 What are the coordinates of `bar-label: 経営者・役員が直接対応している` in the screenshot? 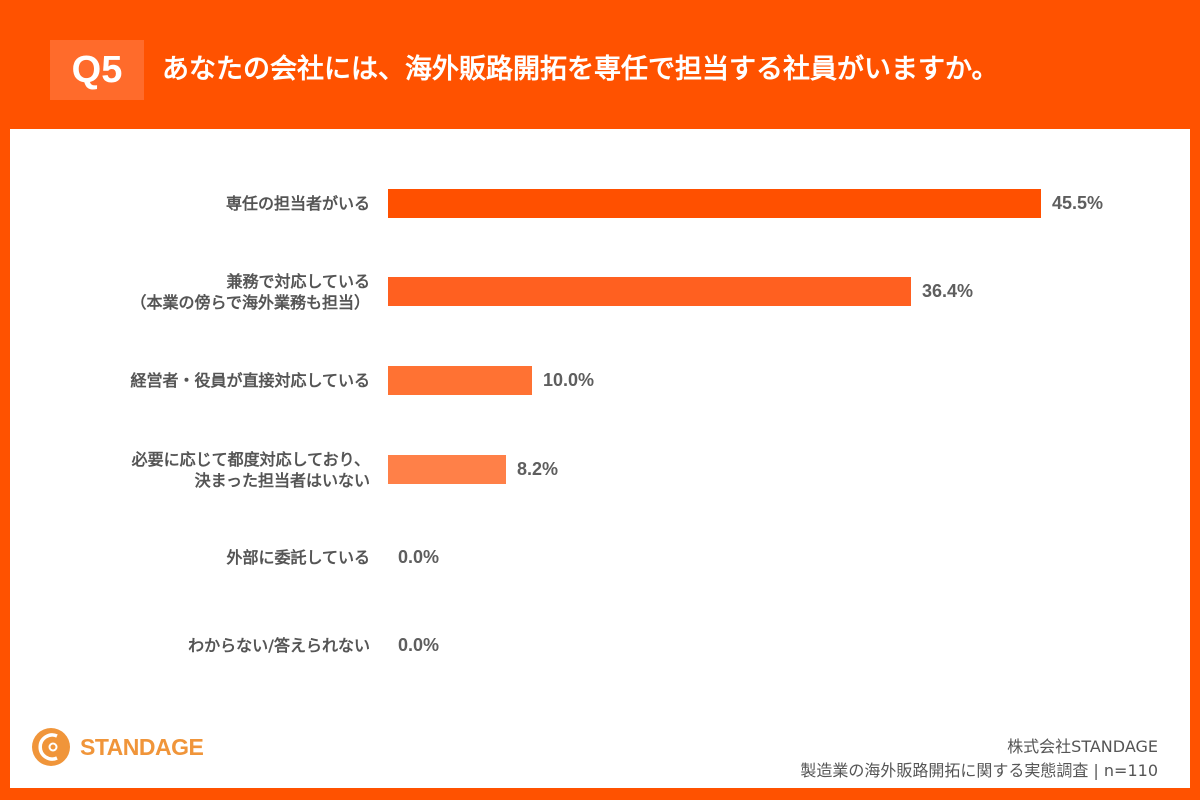 It's located at (250, 380).